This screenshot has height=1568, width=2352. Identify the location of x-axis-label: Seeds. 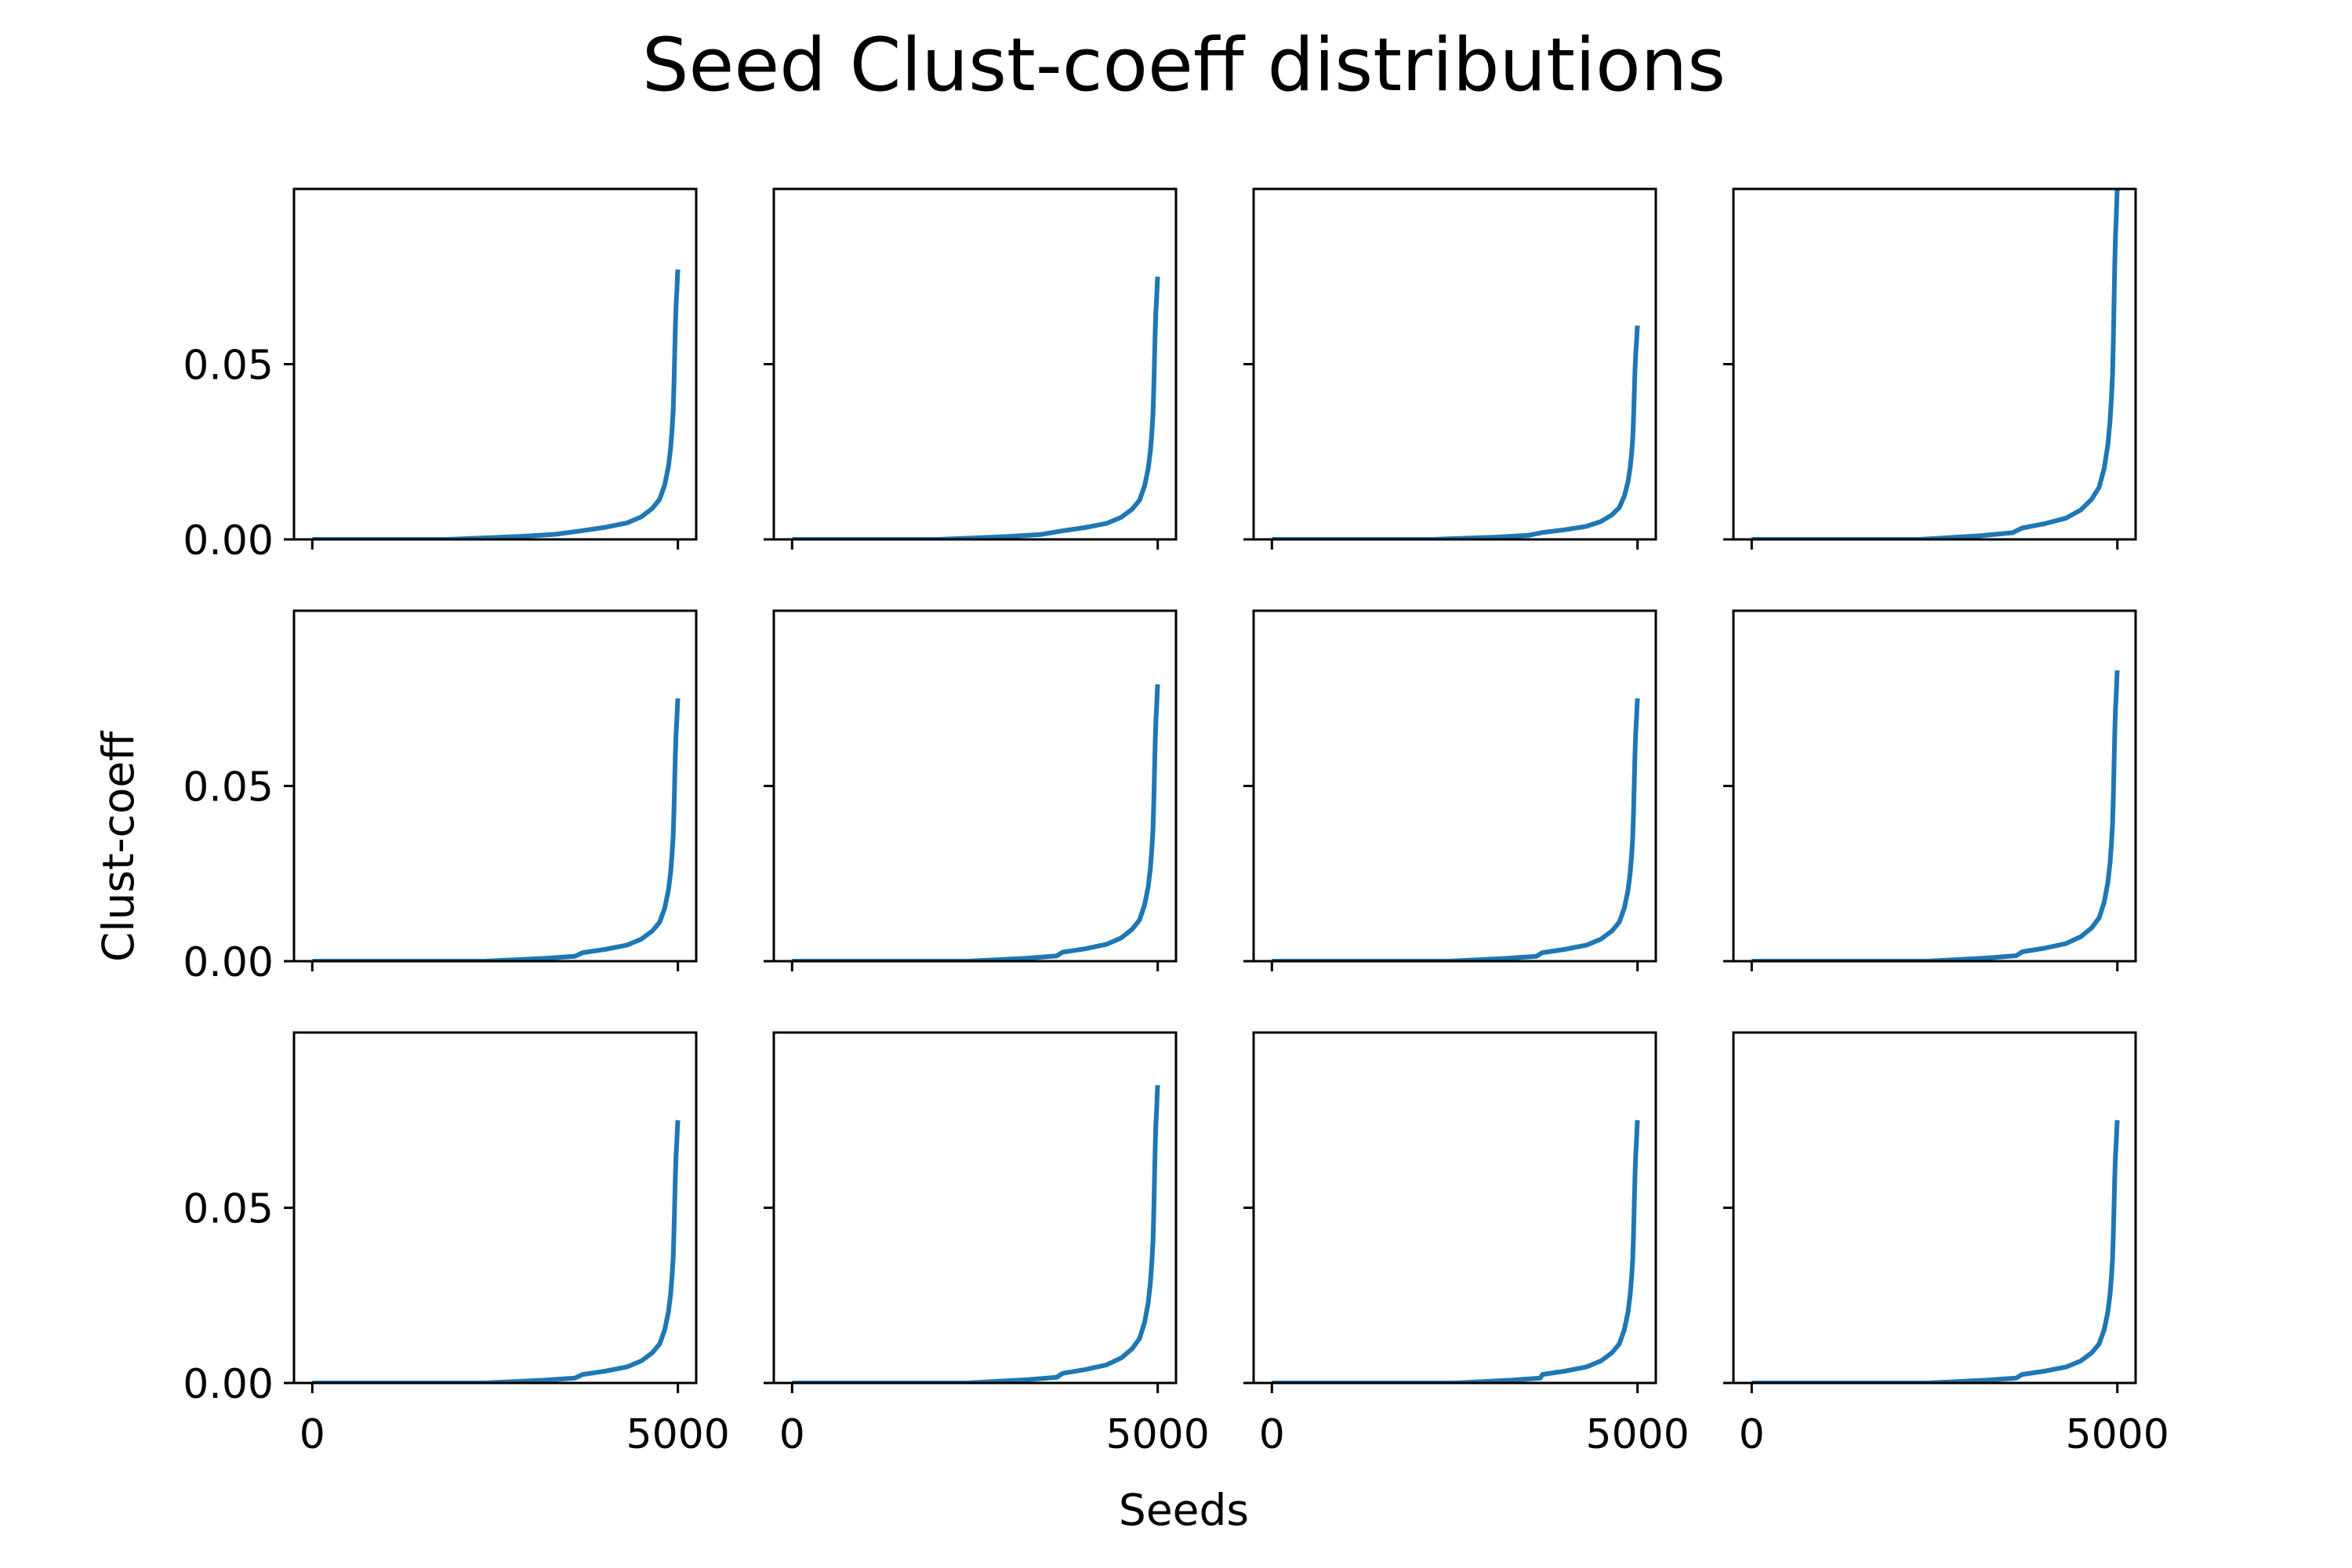
(1184, 1510).